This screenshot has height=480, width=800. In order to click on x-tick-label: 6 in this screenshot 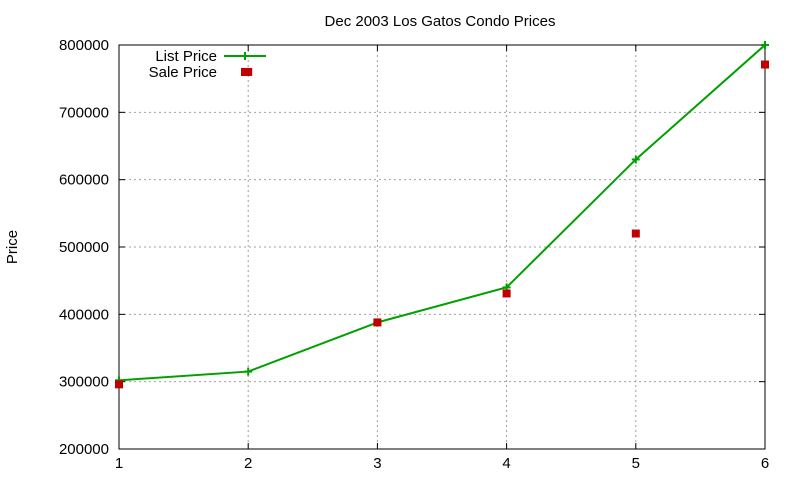, I will do `click(765, 463)`.